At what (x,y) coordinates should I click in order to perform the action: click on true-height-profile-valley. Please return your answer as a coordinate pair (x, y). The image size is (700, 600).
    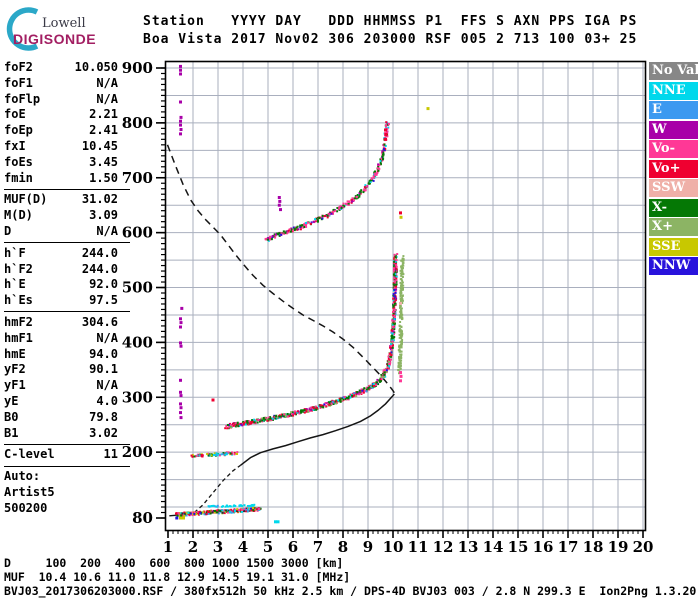
    Looking at the image, I should click on (217, 488).